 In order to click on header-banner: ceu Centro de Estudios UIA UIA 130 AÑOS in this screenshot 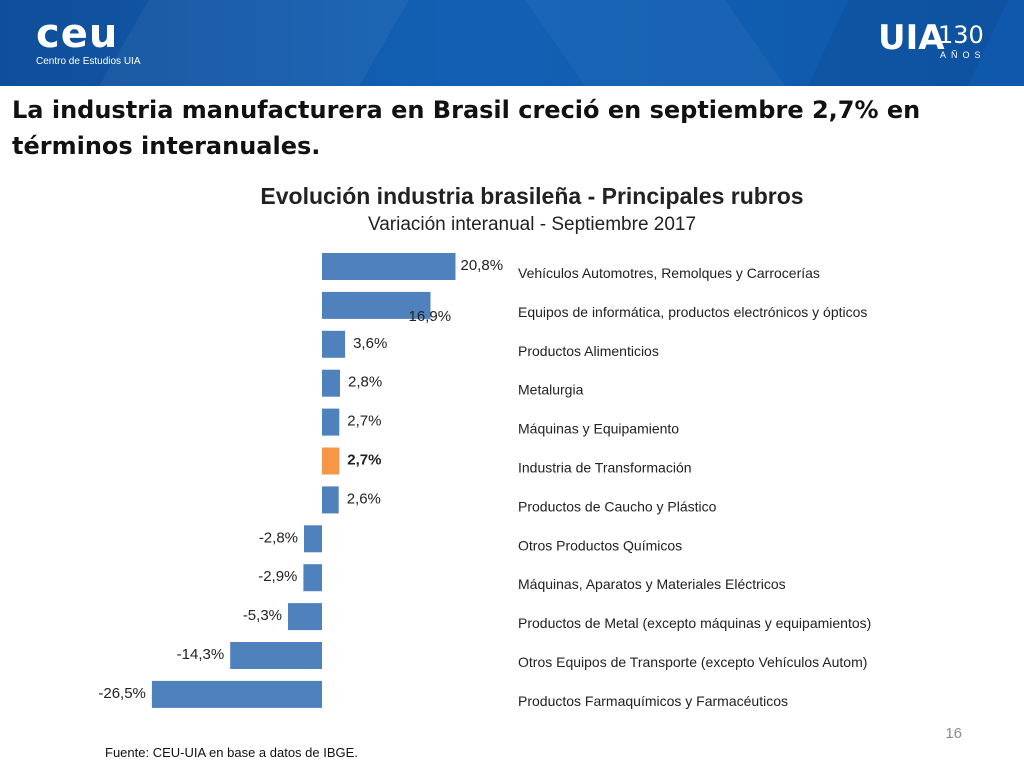, I will do `click(512, 43)`.